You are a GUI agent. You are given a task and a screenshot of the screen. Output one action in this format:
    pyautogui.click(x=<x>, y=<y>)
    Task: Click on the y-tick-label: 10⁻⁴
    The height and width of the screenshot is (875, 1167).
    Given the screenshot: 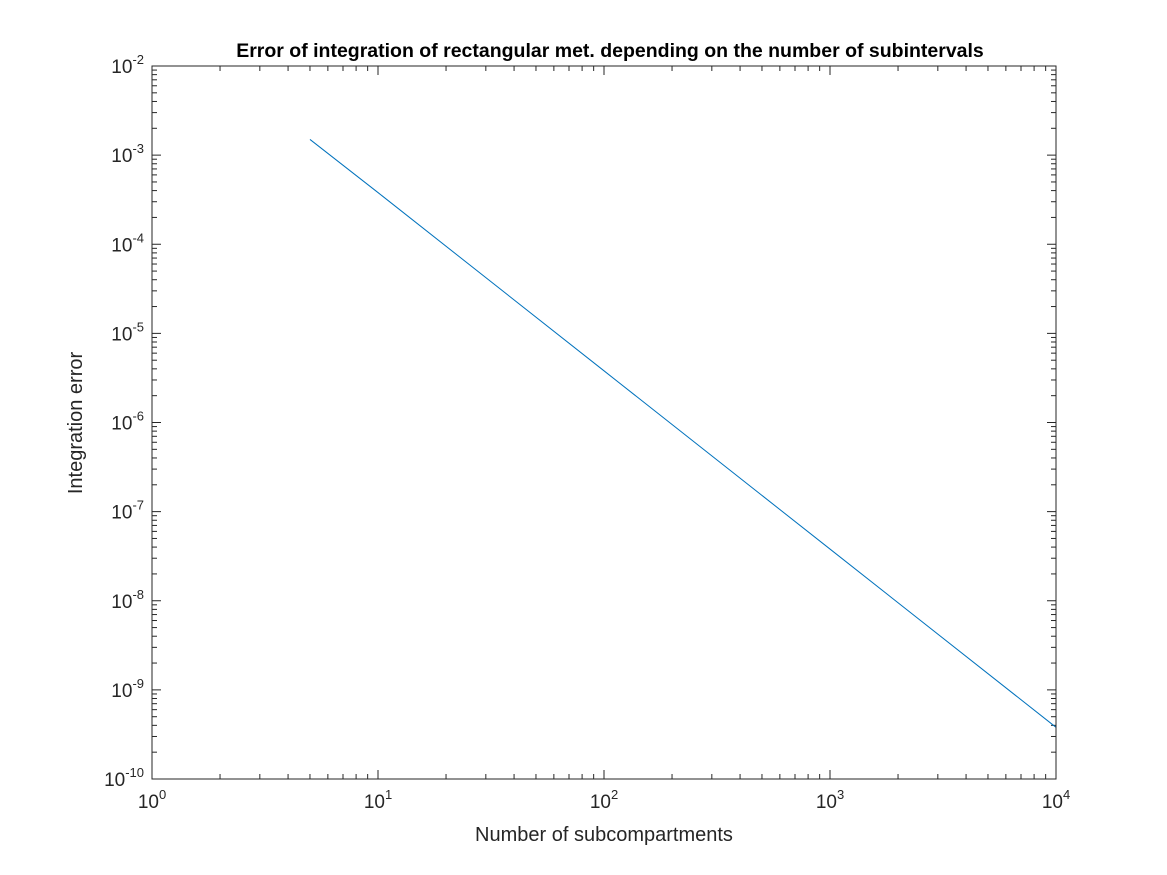 What is the action you would take?
    pyautogui.click(x=127, y=243)
    